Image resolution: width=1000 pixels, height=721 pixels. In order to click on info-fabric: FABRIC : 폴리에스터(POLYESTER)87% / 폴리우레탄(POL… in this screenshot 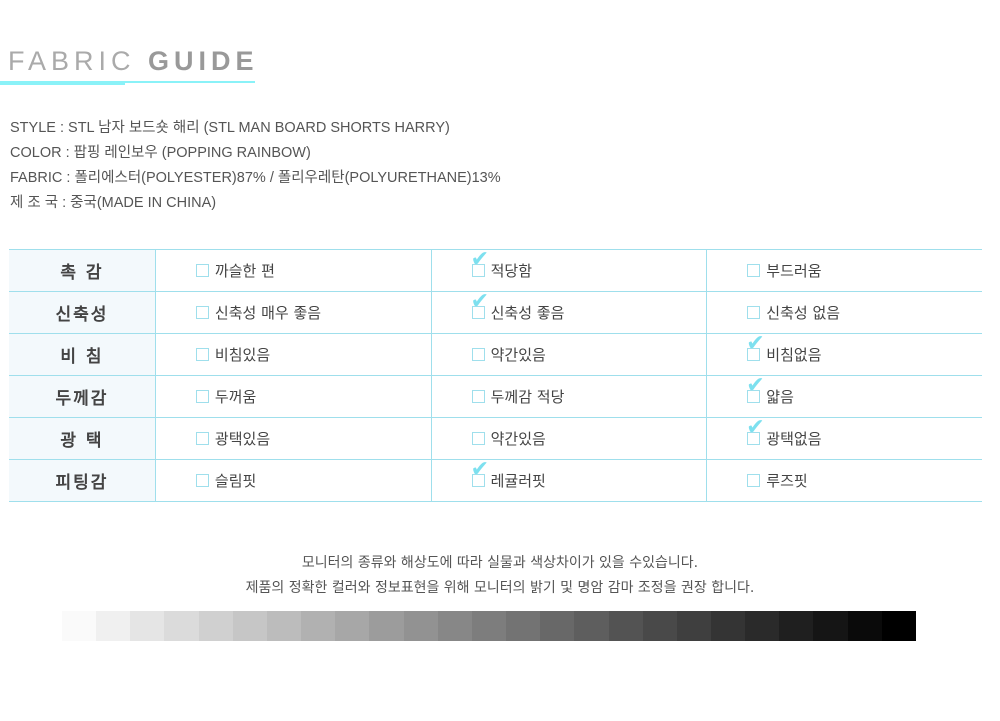, I will do `click(255, 178)`.